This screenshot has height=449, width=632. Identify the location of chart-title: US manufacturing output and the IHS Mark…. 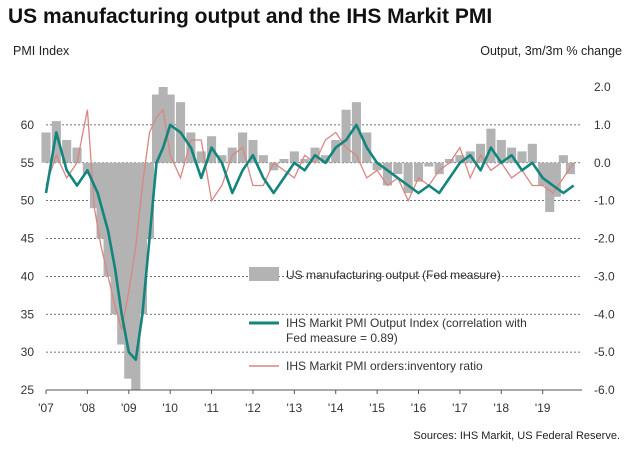
(250, 16).